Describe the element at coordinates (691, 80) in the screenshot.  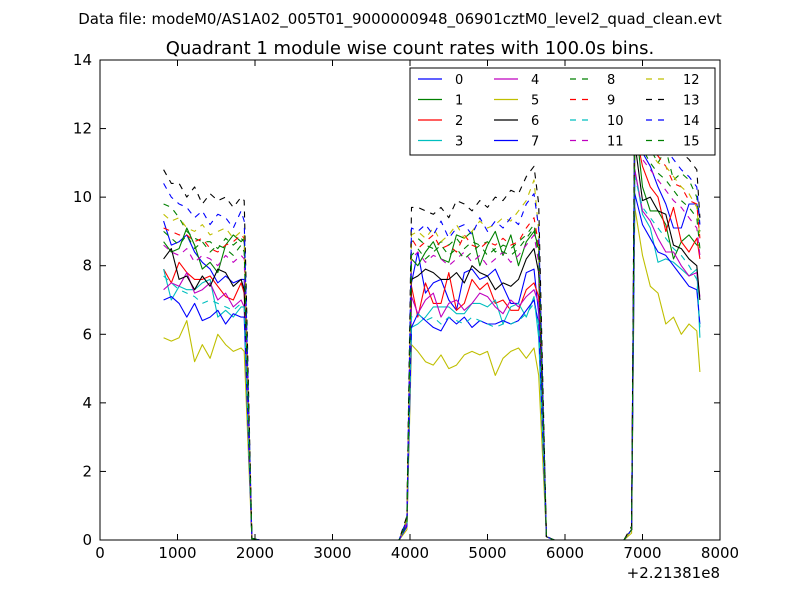
I see `legend-label-12: 12` at that location.